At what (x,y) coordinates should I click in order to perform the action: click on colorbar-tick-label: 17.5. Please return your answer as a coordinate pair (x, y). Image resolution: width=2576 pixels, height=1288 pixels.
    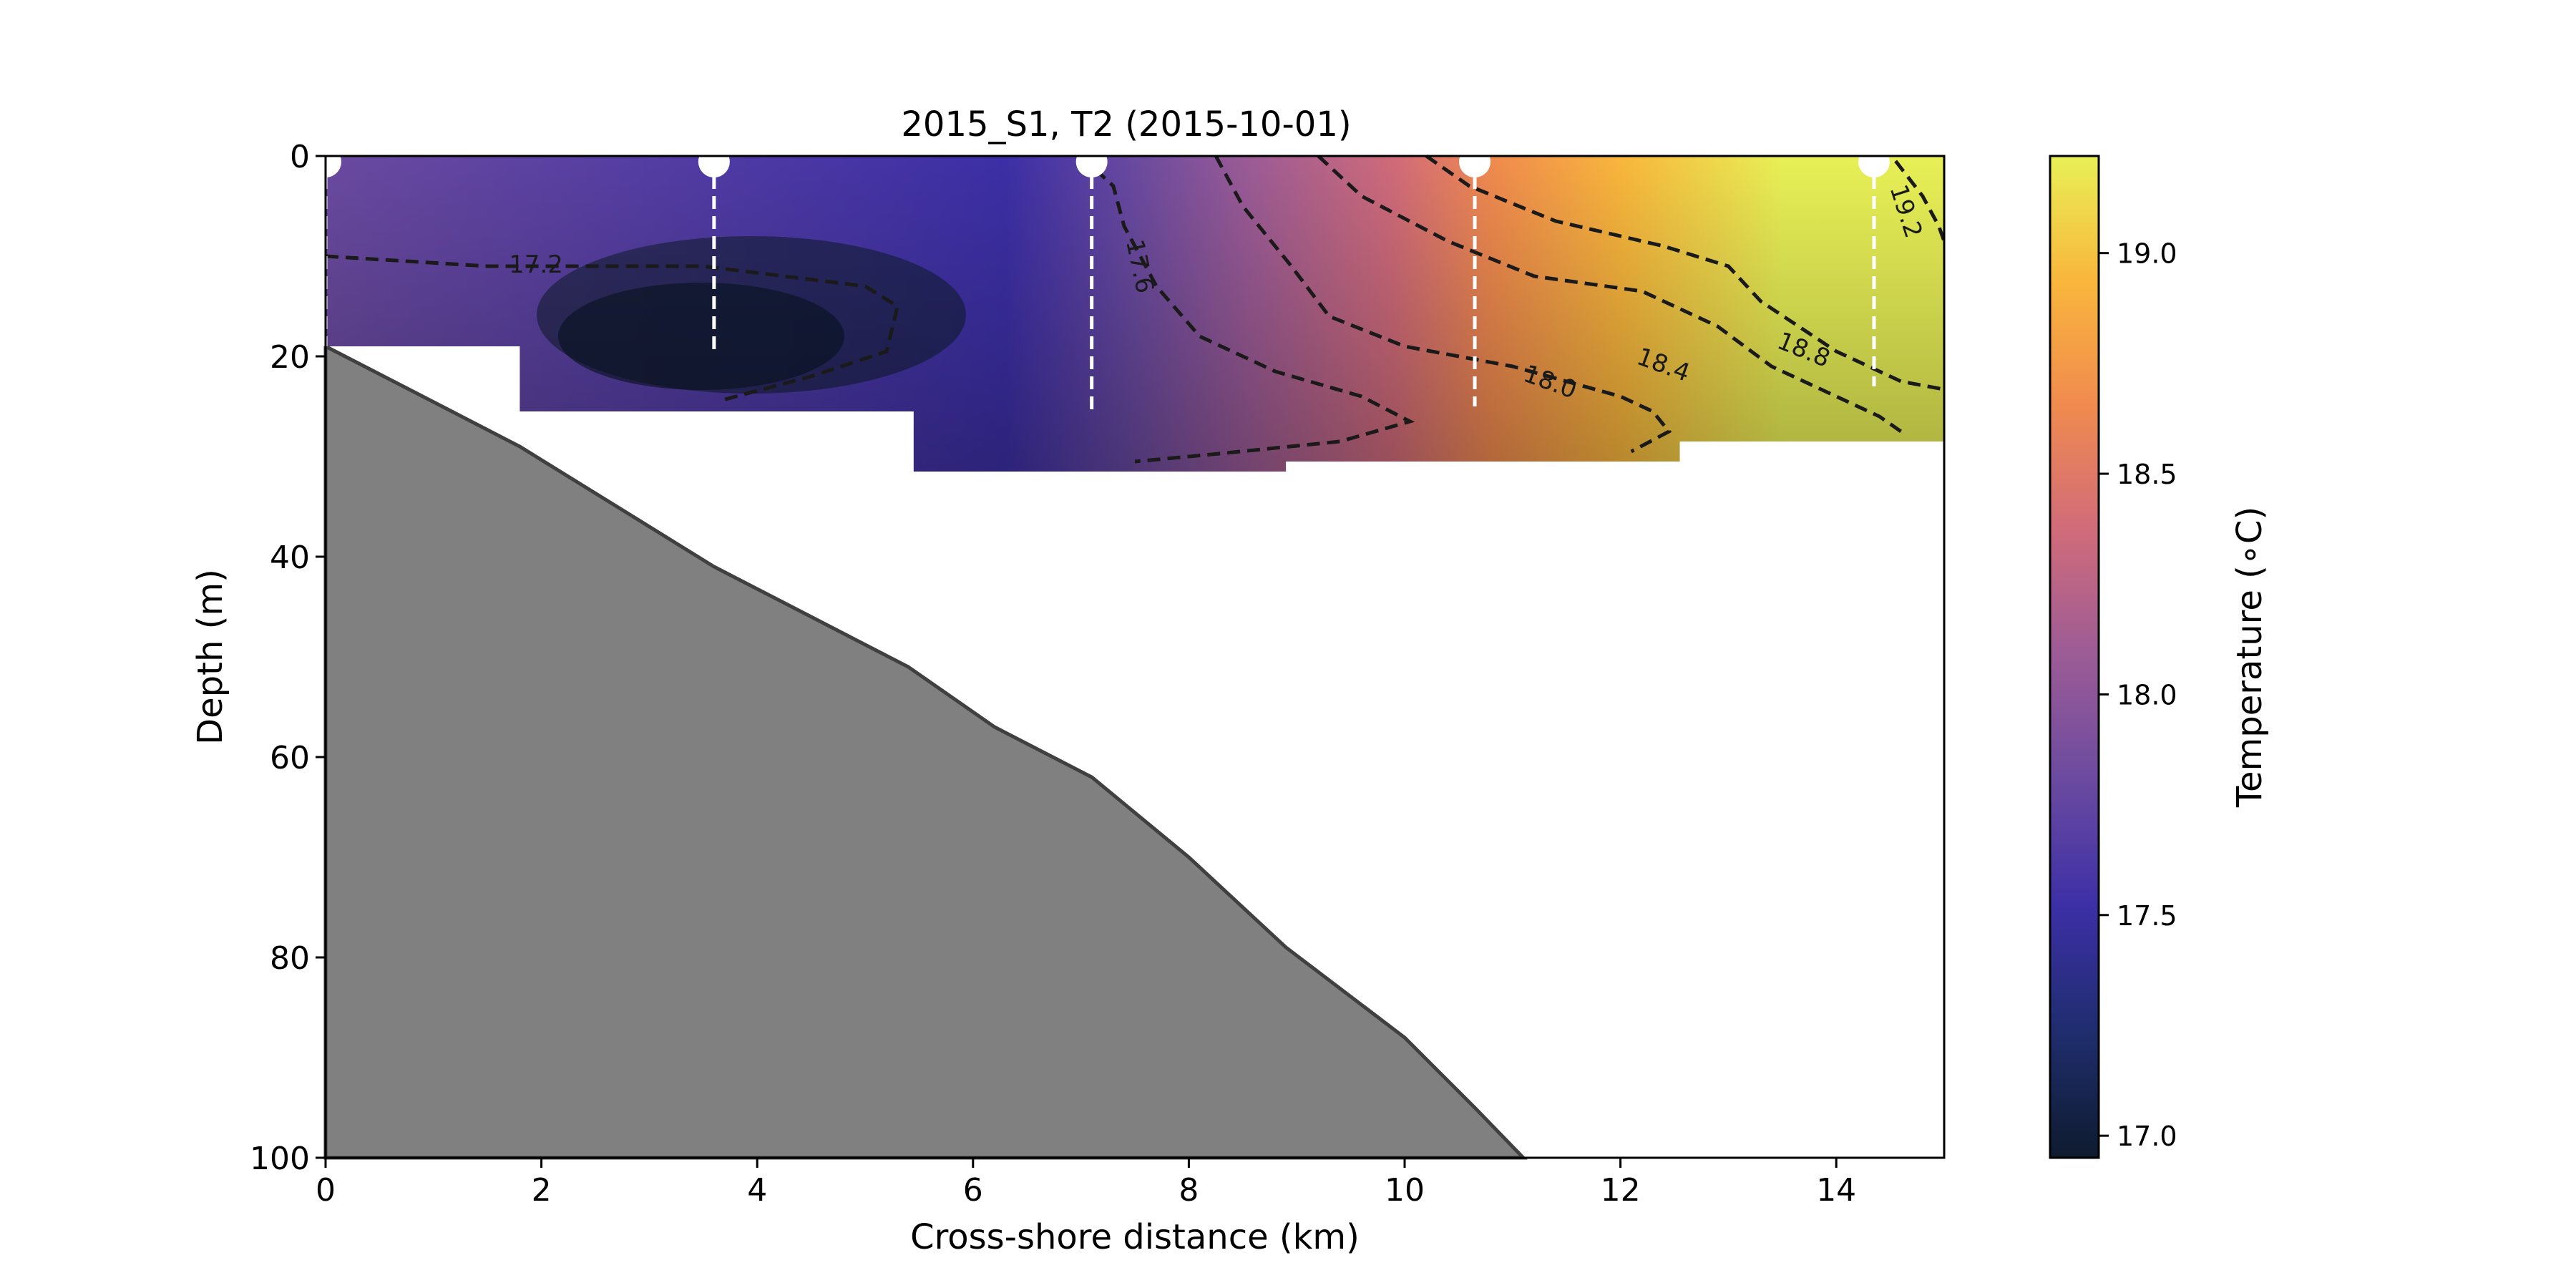
    Looking at the image, I should click on (2147, 916).